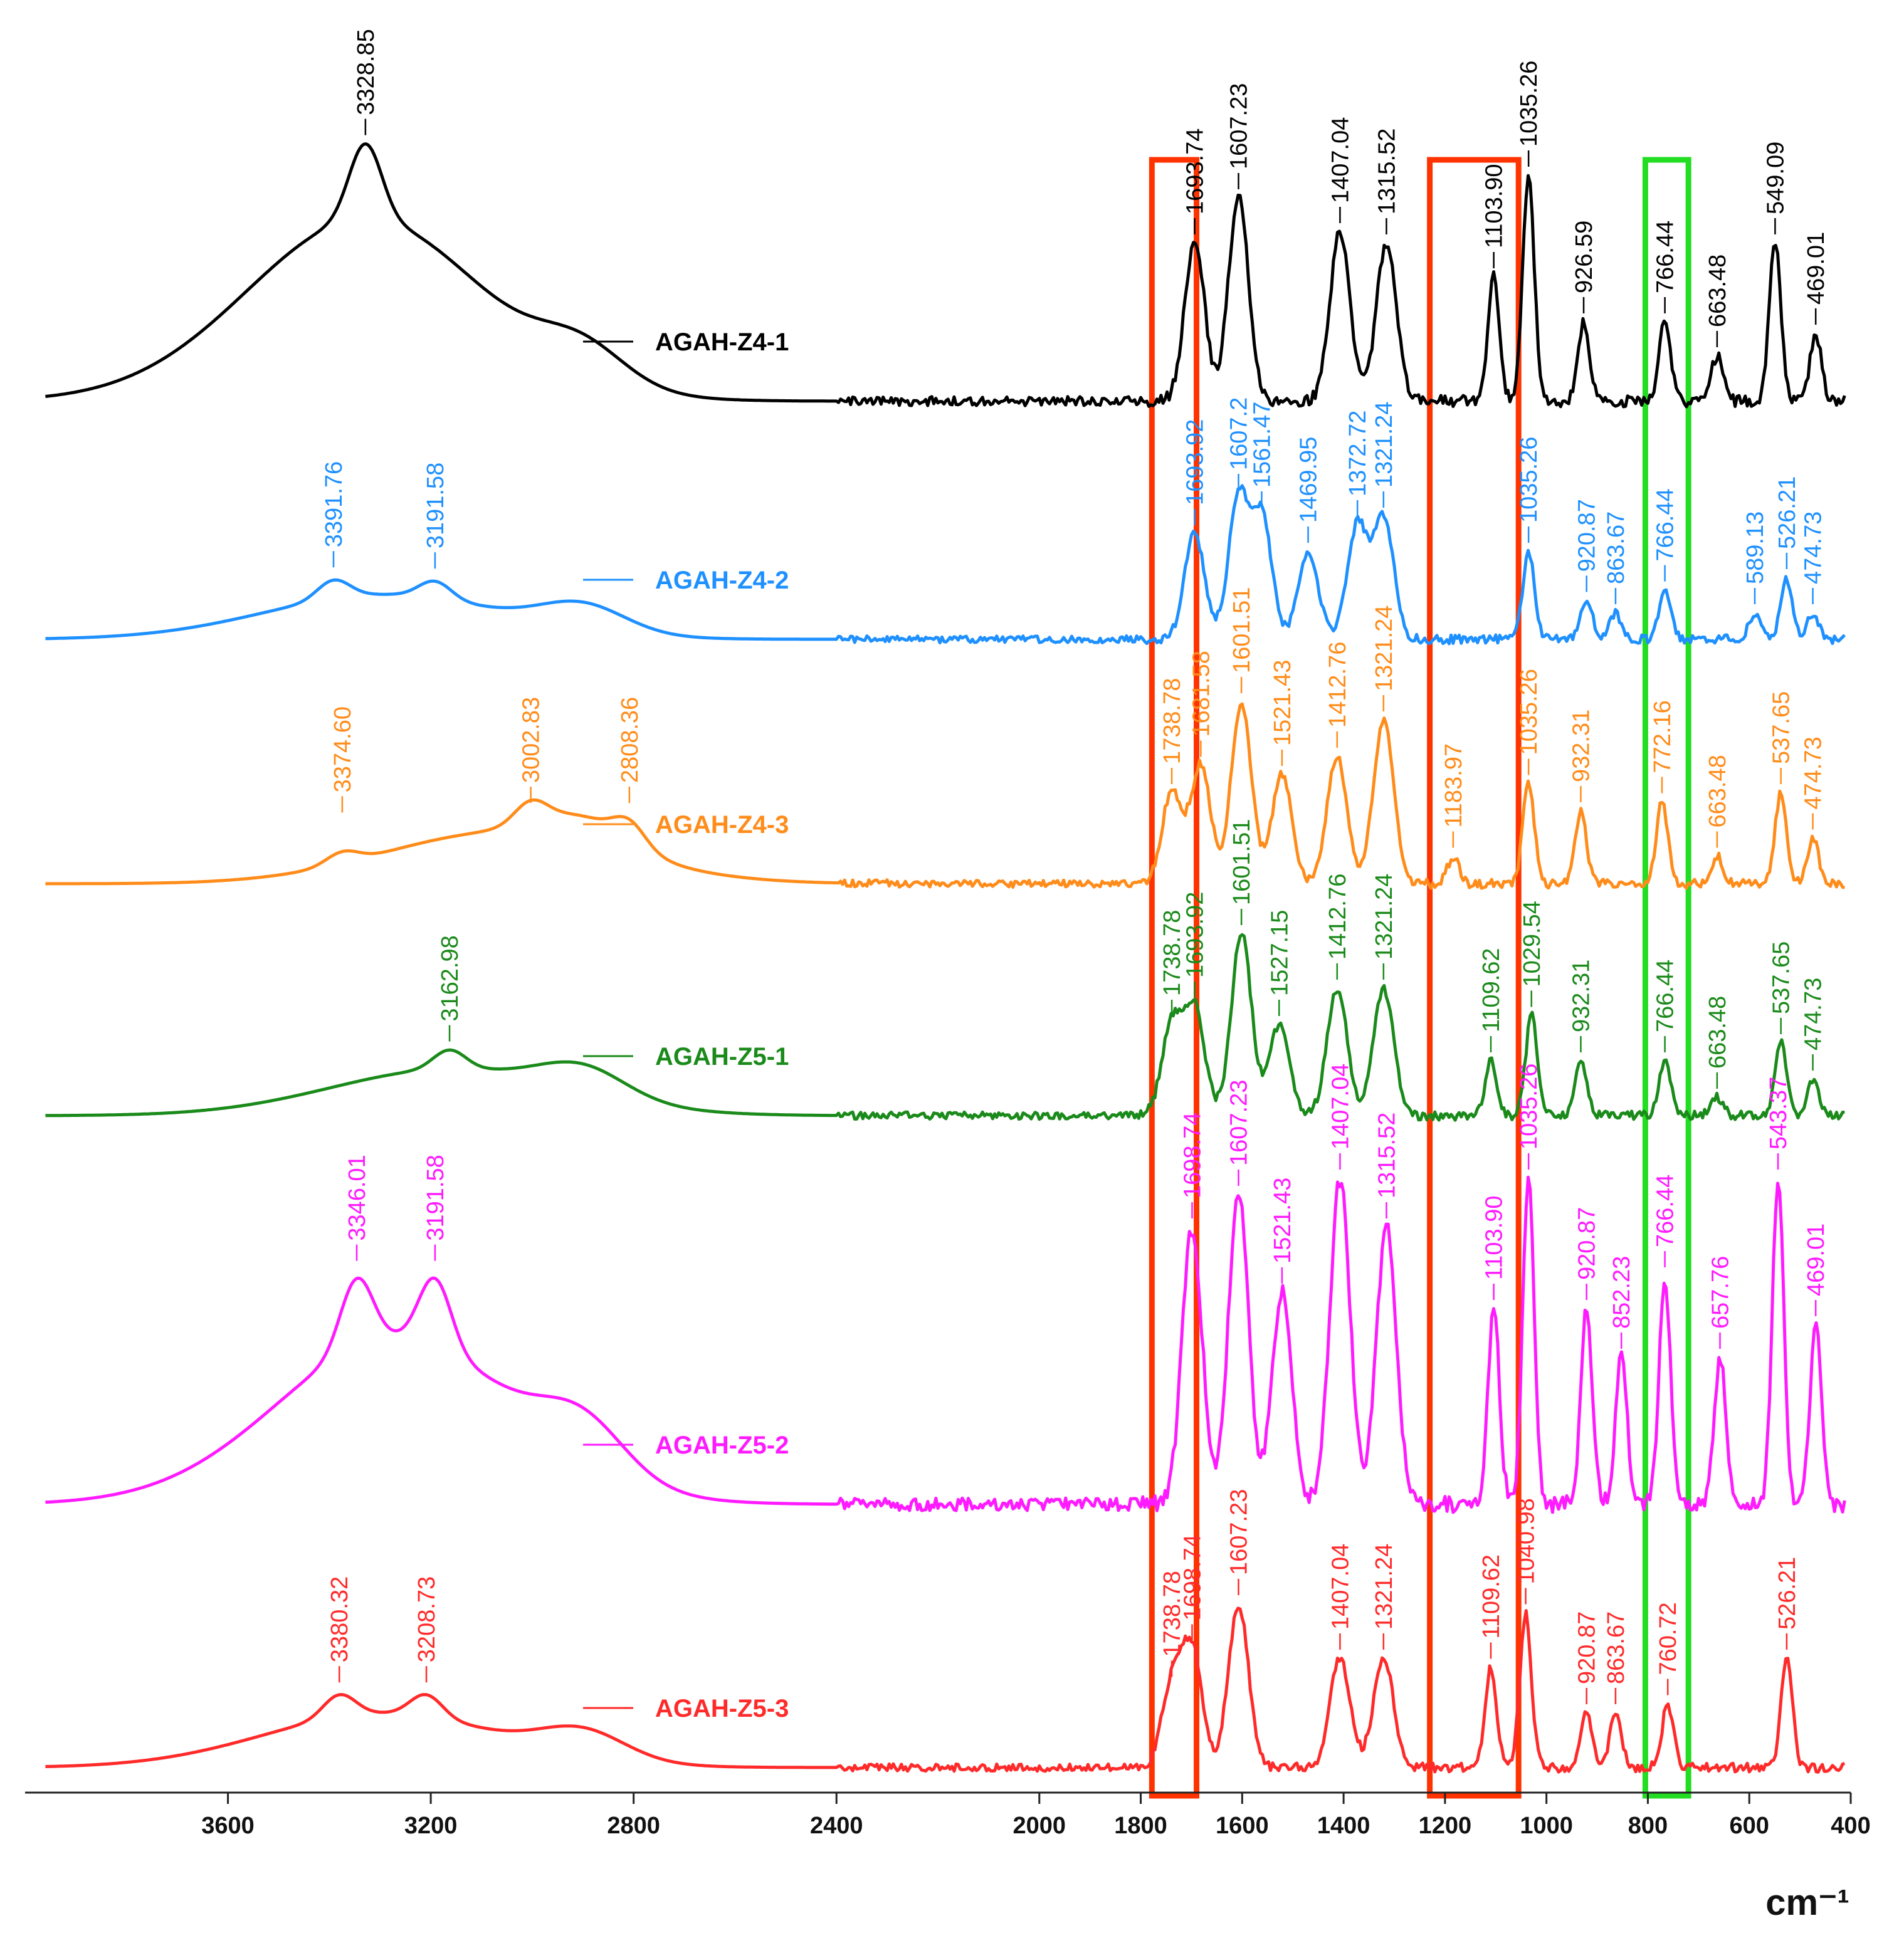 The height and width of the screenshot is (1933, 1904). I want to click on peak-label-AGAH-Z5-3-1407.04: 1407.04, so click(1340, 1587).